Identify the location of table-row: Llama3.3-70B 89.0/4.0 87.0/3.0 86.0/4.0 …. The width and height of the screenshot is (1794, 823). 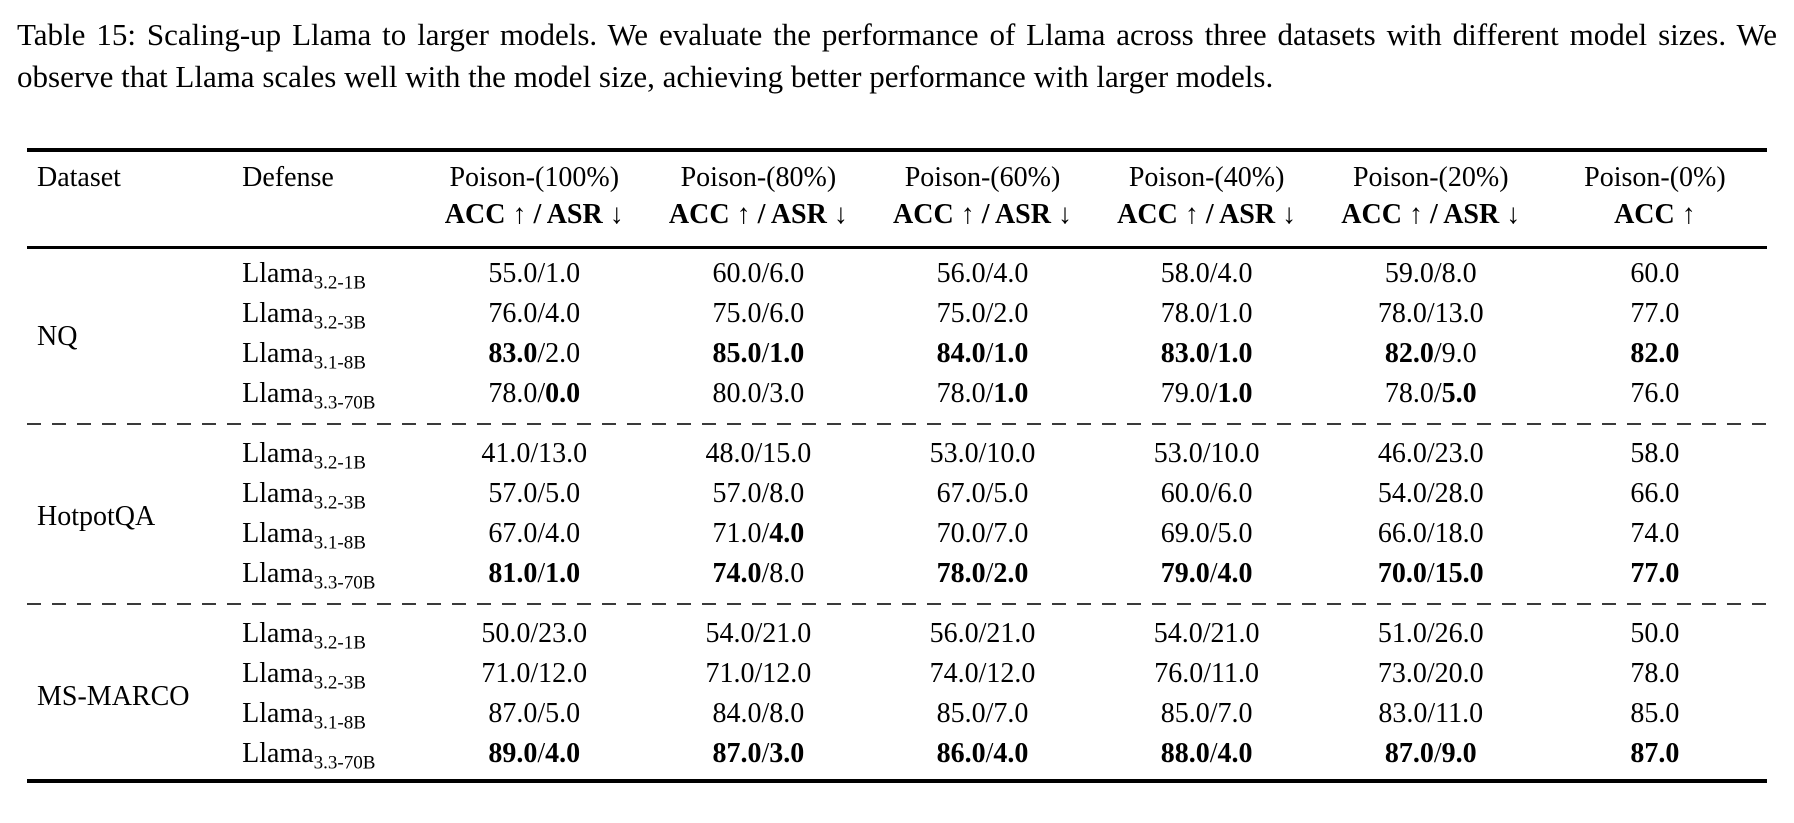
(897, 757).